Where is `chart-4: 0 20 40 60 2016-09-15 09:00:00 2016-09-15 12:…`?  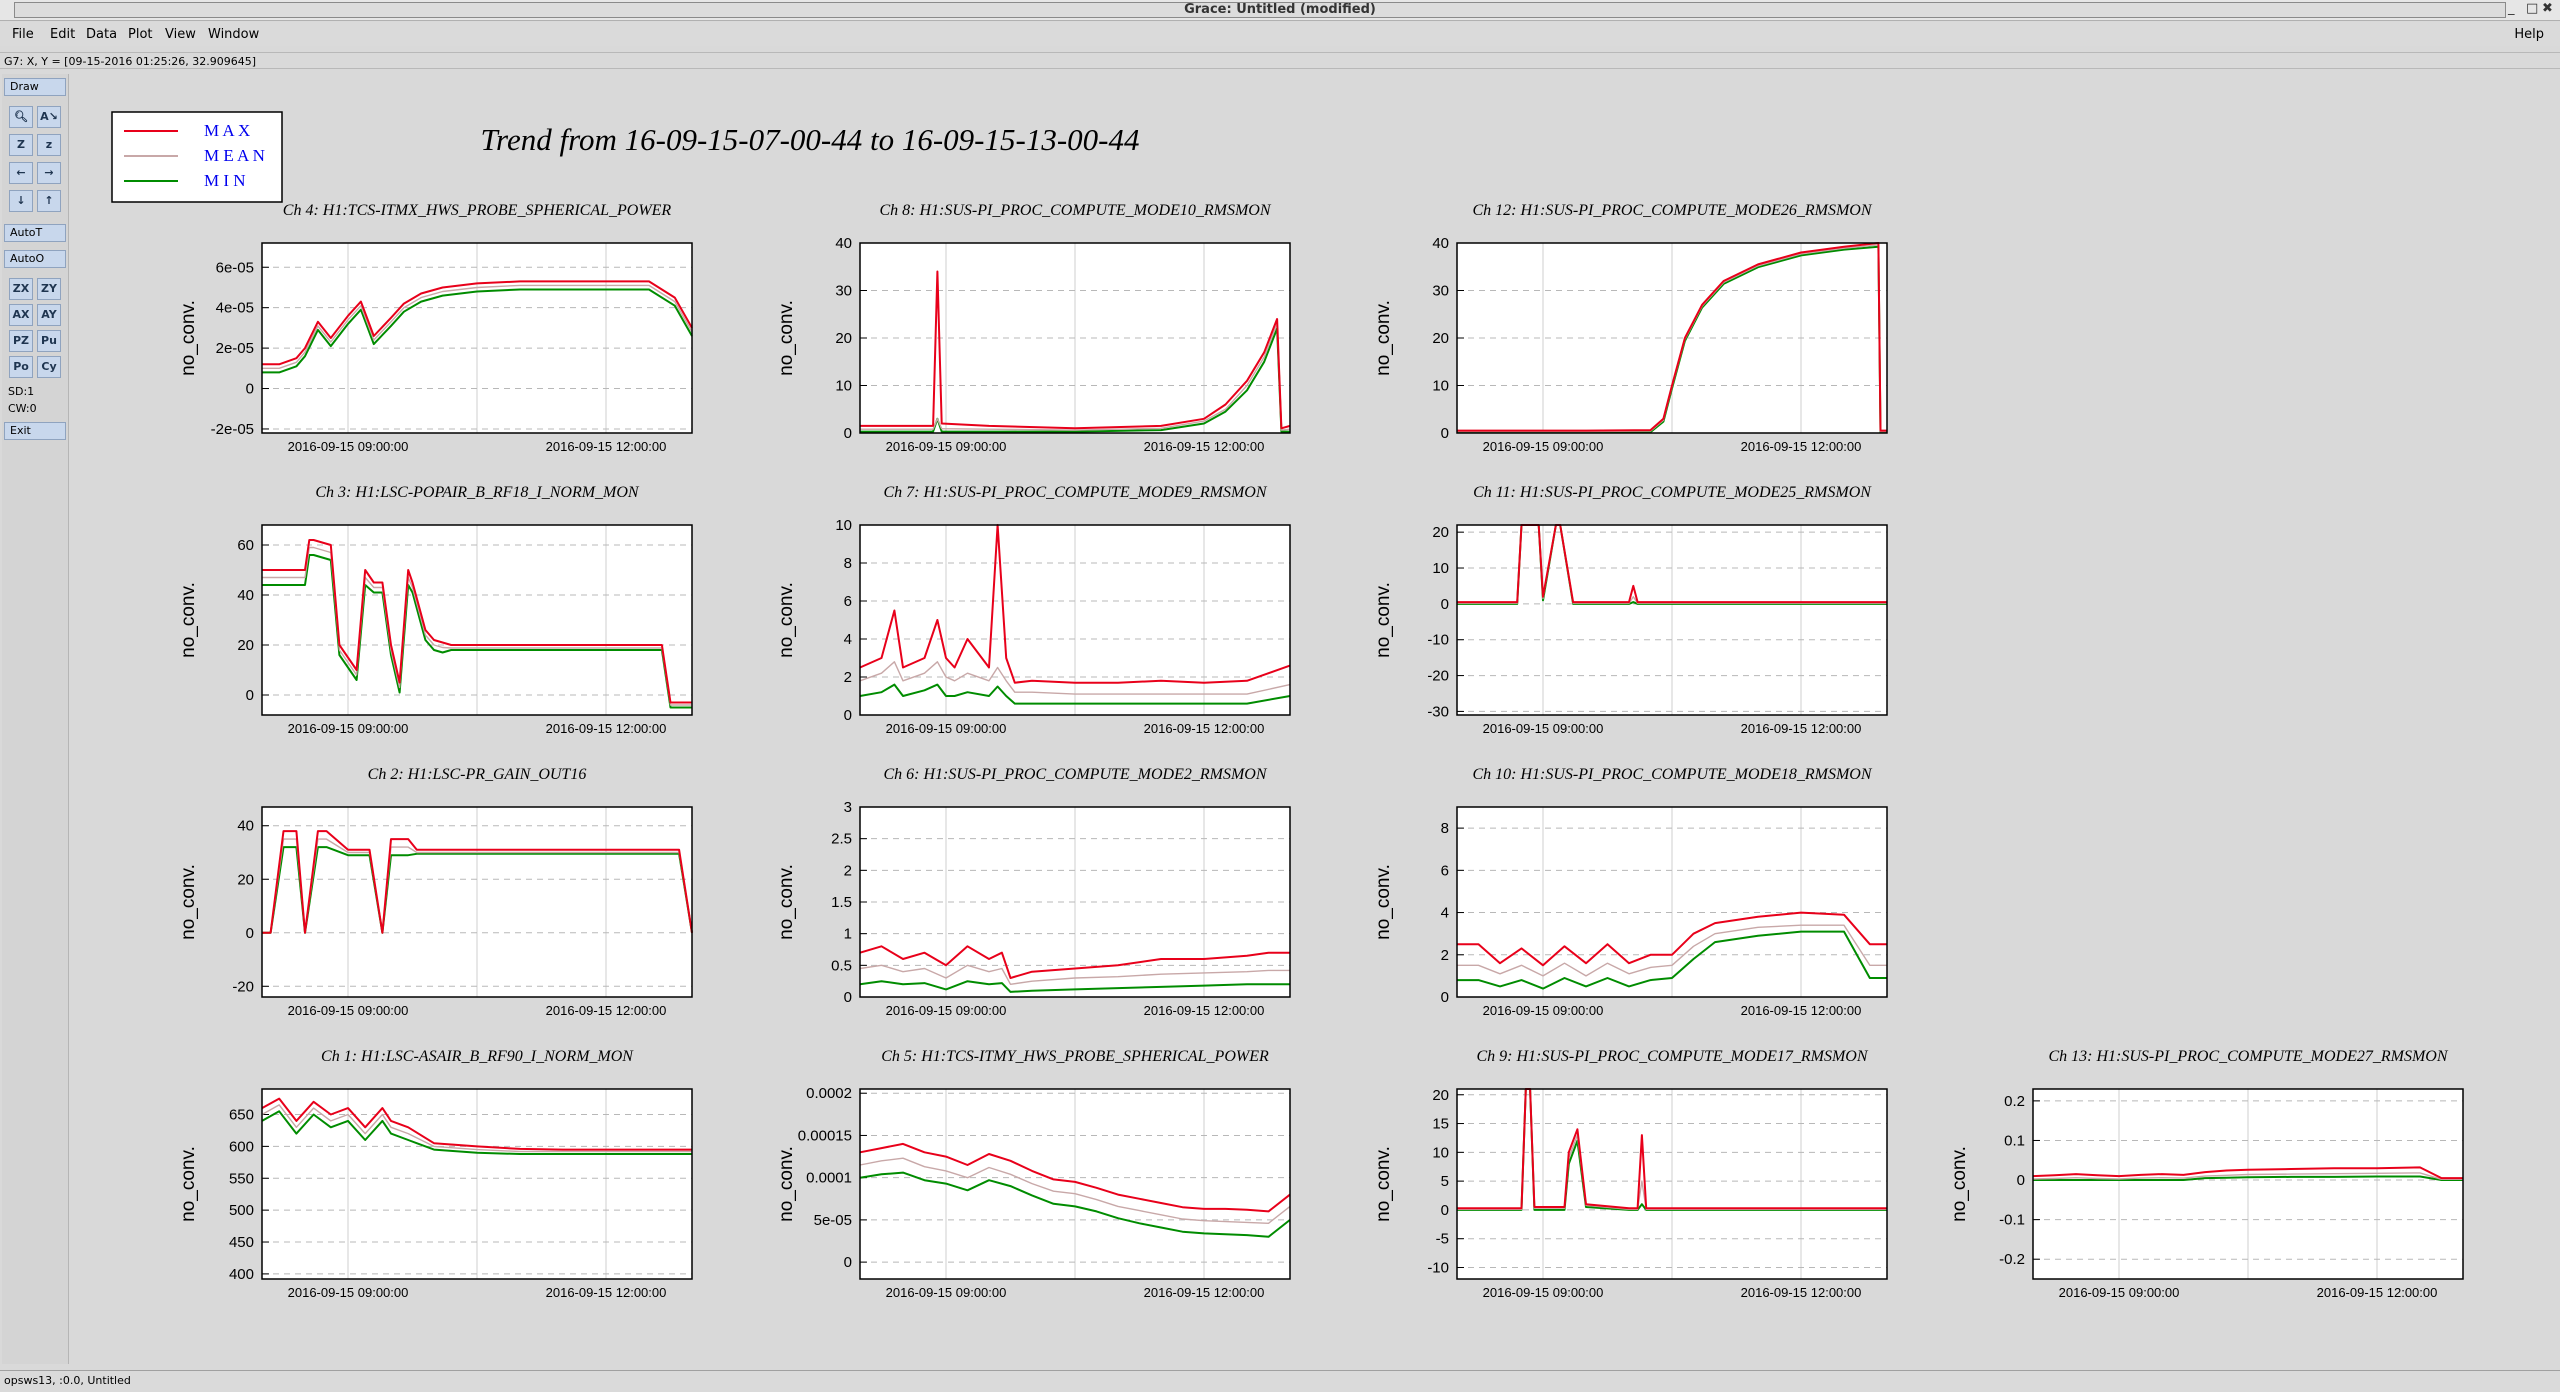
chart-4: 0 20 40 60 2016-09-15 09:00:00 2016-09-15 12:… is located at coordinates (435, 610).